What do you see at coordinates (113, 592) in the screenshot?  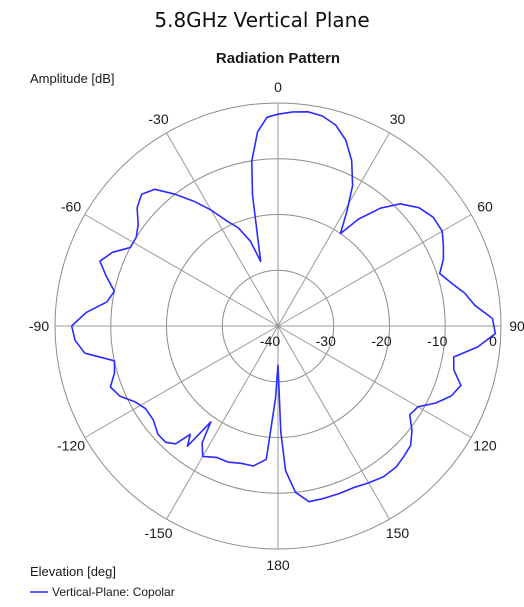 I see `legend-label-0: Vertical-Plane: Copolar` at bounding box center [113, 592].